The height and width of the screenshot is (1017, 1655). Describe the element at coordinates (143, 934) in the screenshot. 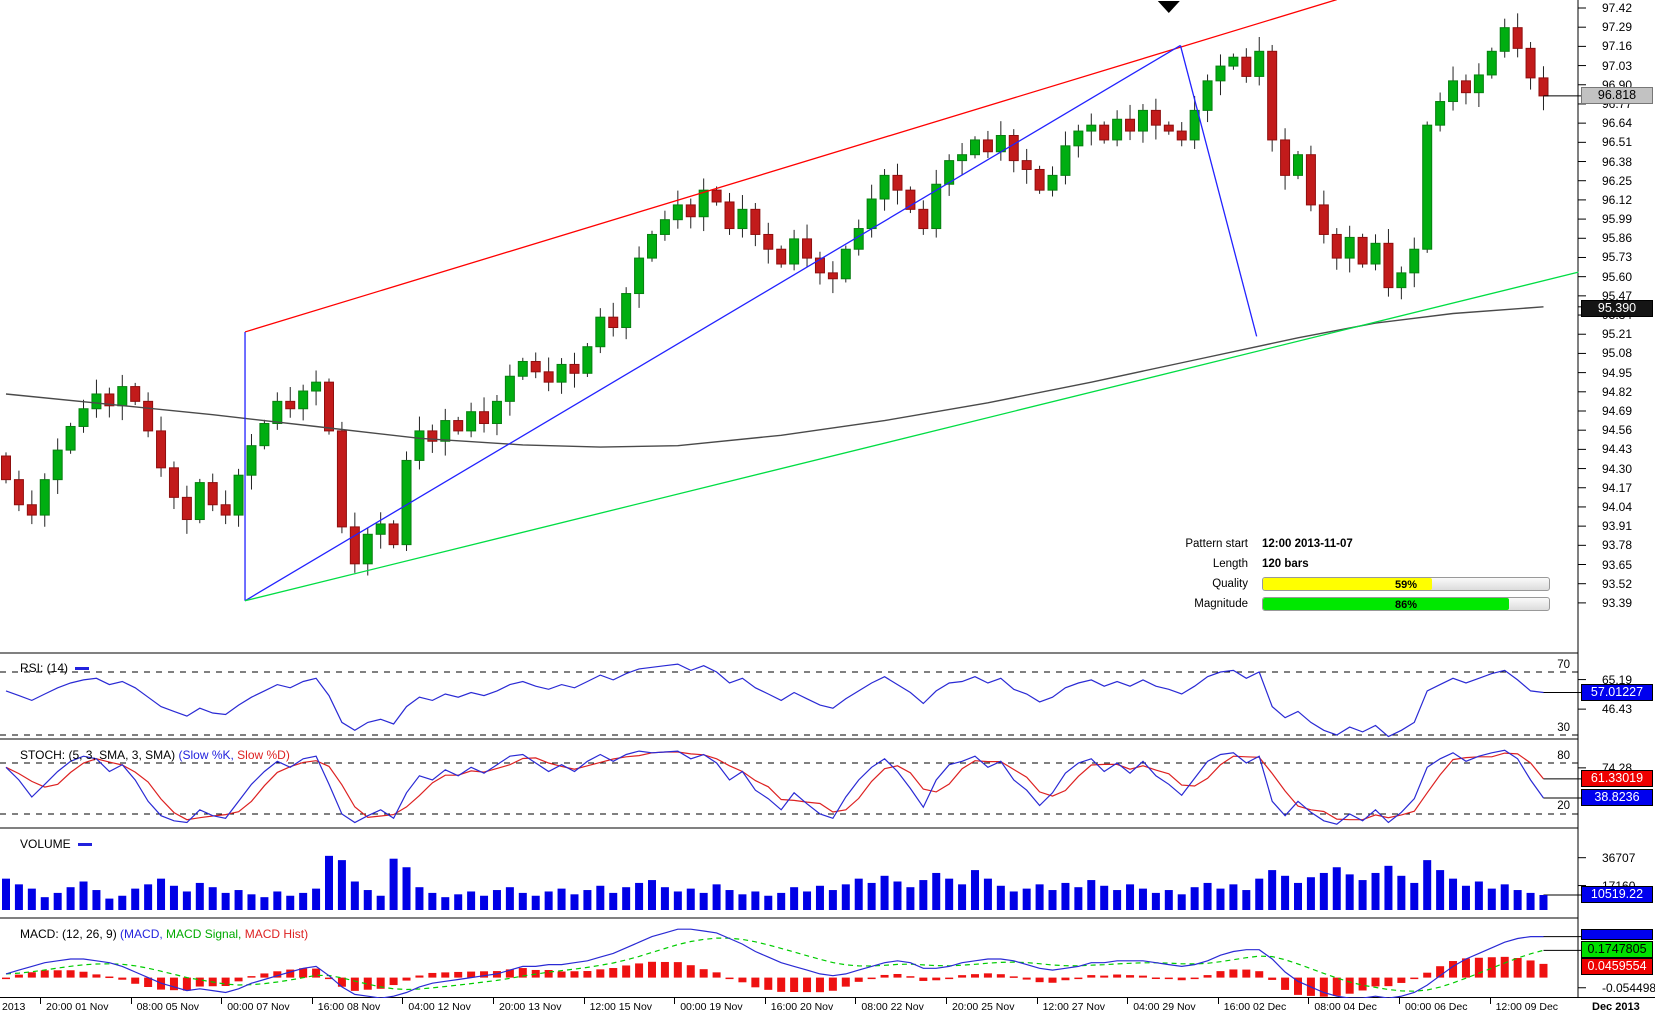

I see `macd-line-label: (MACD,` at that location.